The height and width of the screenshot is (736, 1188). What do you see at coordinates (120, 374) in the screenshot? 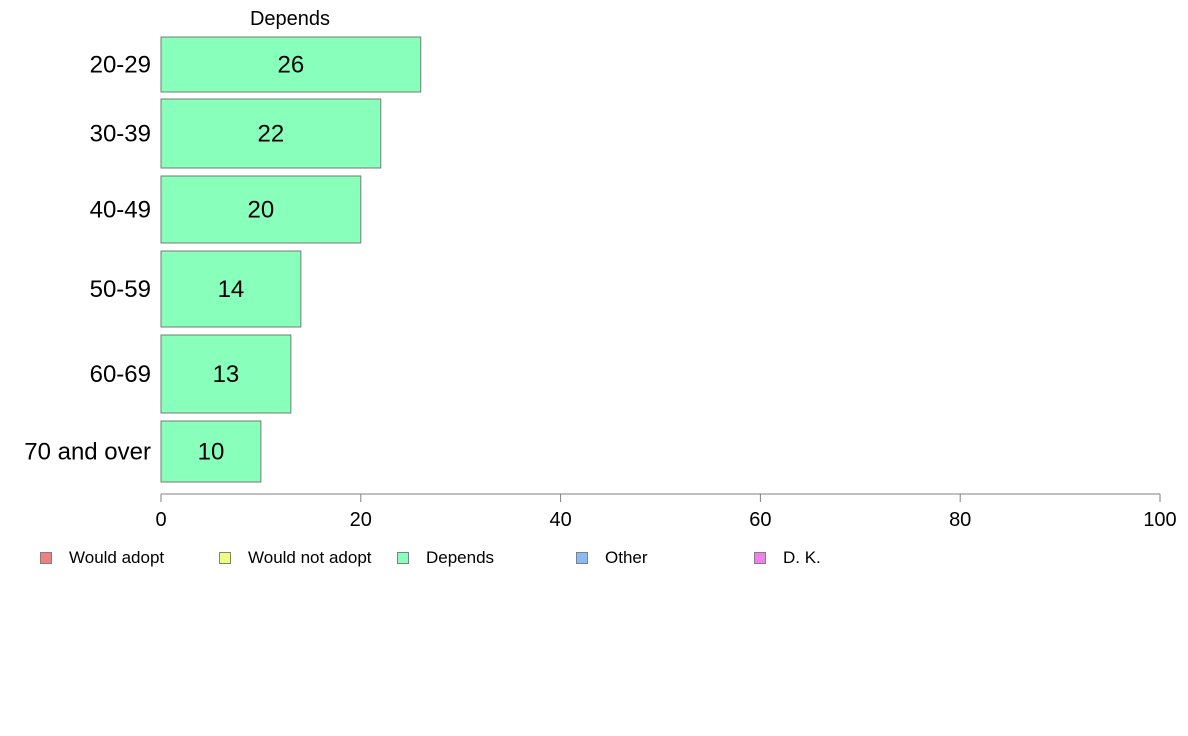
I see `category-label: 60-69` at bounding box center [120, 374].